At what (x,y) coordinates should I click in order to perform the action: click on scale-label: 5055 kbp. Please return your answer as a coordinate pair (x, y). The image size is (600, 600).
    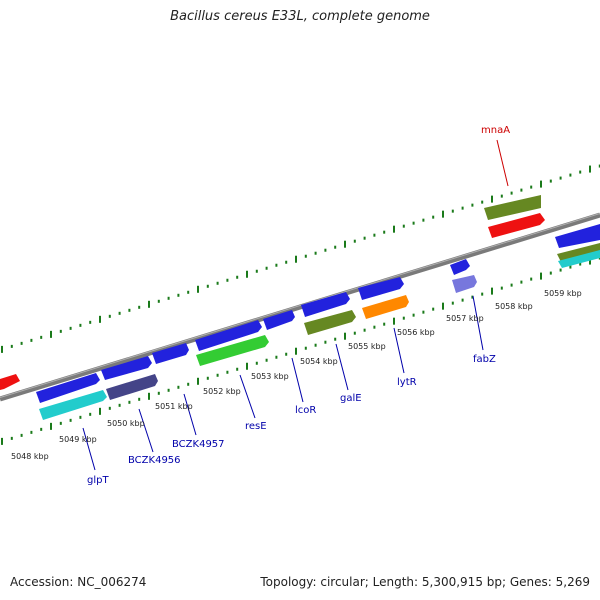
    Looking at the image, I should click on (367, 346).